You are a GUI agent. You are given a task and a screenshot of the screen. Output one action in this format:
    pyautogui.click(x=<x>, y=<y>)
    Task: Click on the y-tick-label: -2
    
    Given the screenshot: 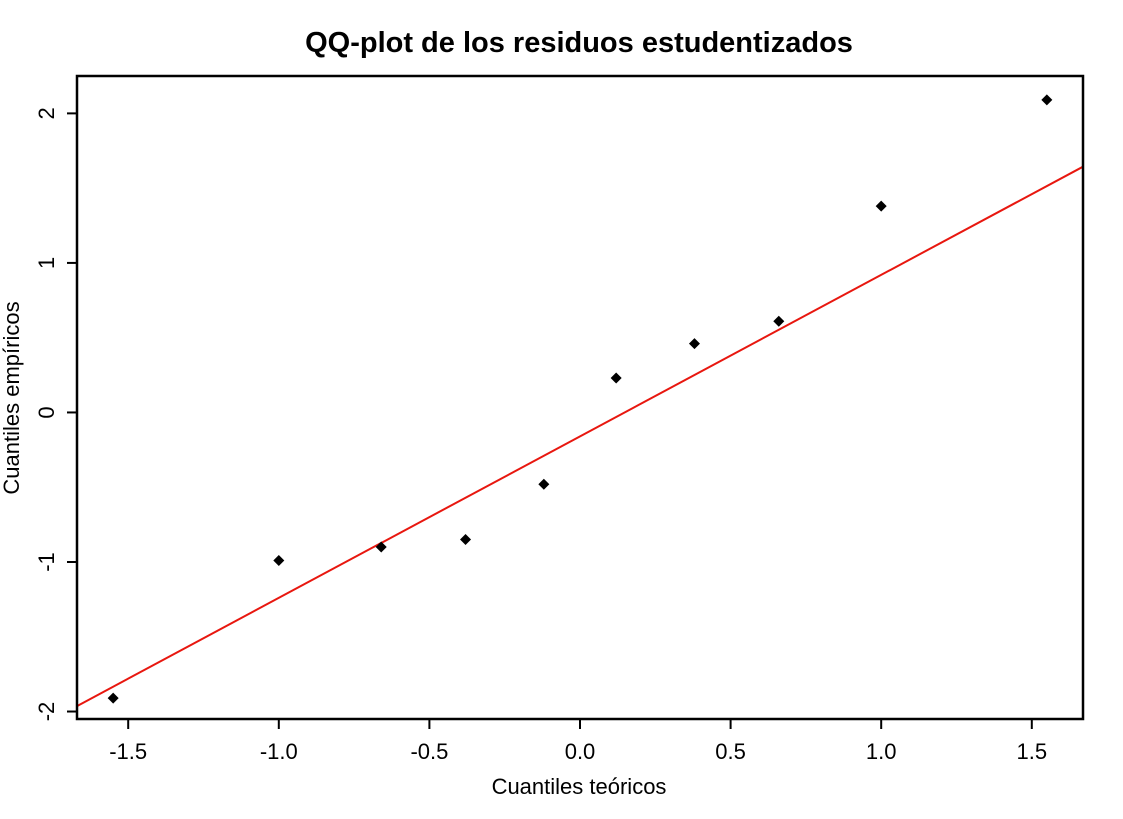 What is the action you would take?
    pyautogui.click(x=46, y=712)
    